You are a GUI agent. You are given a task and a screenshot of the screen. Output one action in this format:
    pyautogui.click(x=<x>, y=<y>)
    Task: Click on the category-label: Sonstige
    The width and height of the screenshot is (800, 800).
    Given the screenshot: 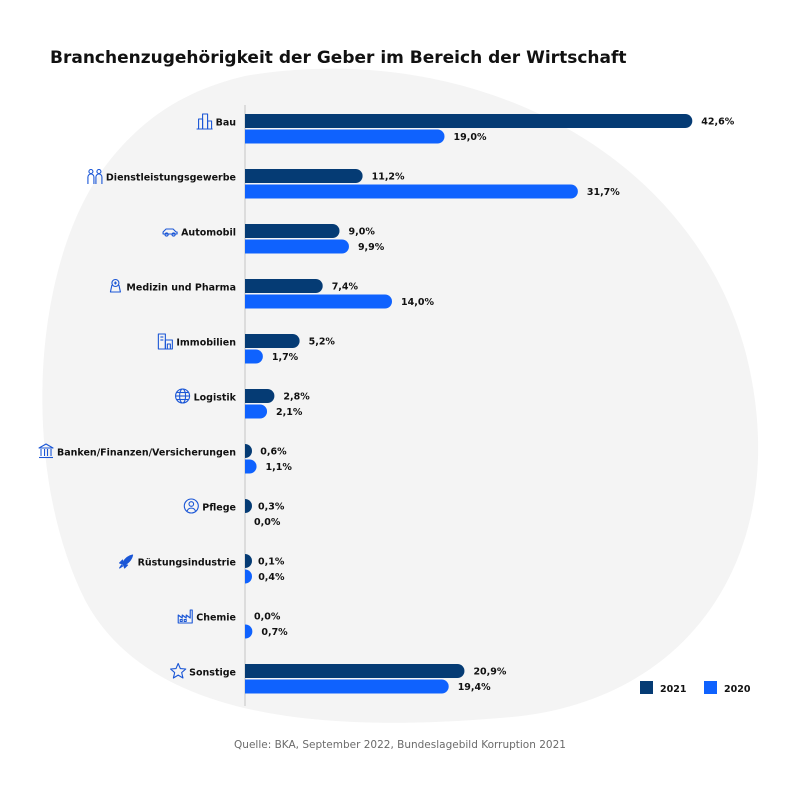 What is the action you would take?
    pyautogui.click(x=212, y=673)
    